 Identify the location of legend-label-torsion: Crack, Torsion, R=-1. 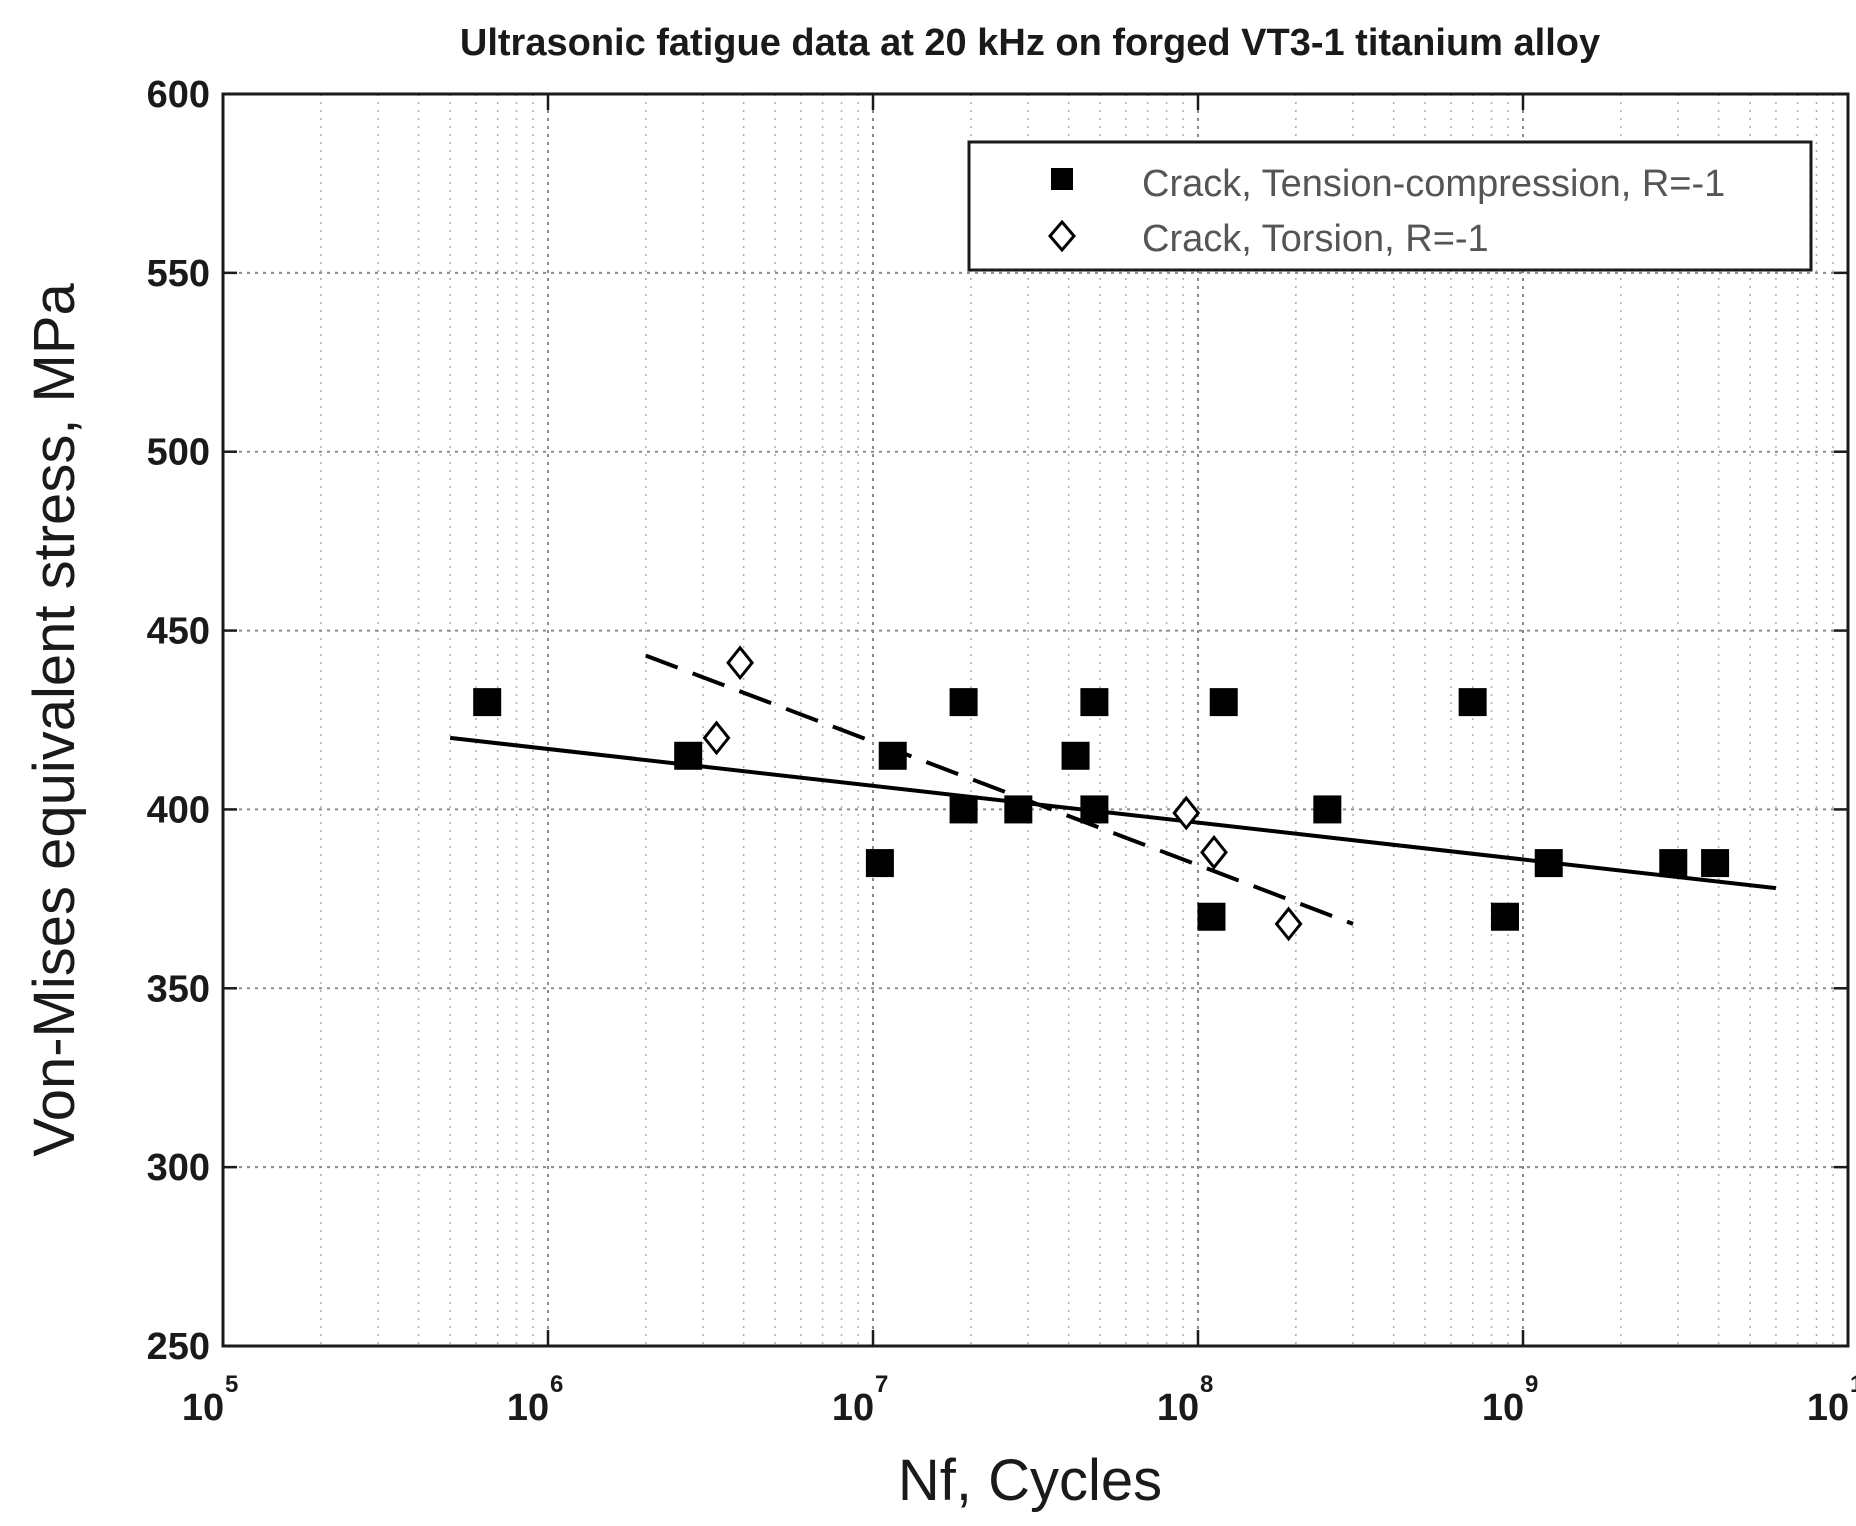
(1315, 239).